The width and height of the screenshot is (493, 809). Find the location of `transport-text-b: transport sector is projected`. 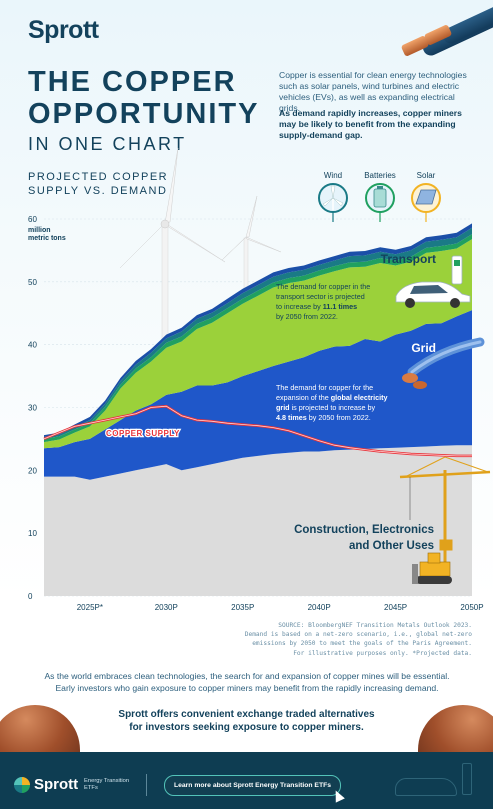

transport-text-b: transport sector is projected is located at coordinates (320, 296).